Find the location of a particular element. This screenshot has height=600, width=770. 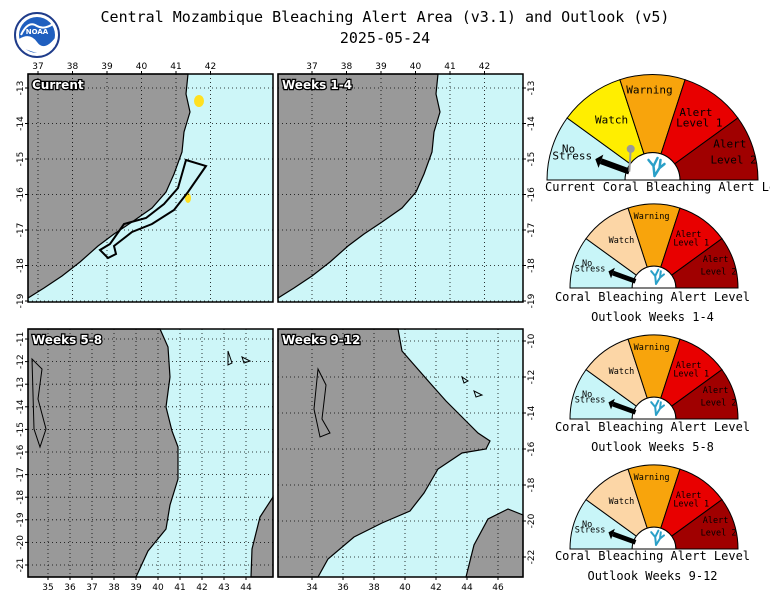

page-date: 2025-05-24 is located at coordinates (385, 38).